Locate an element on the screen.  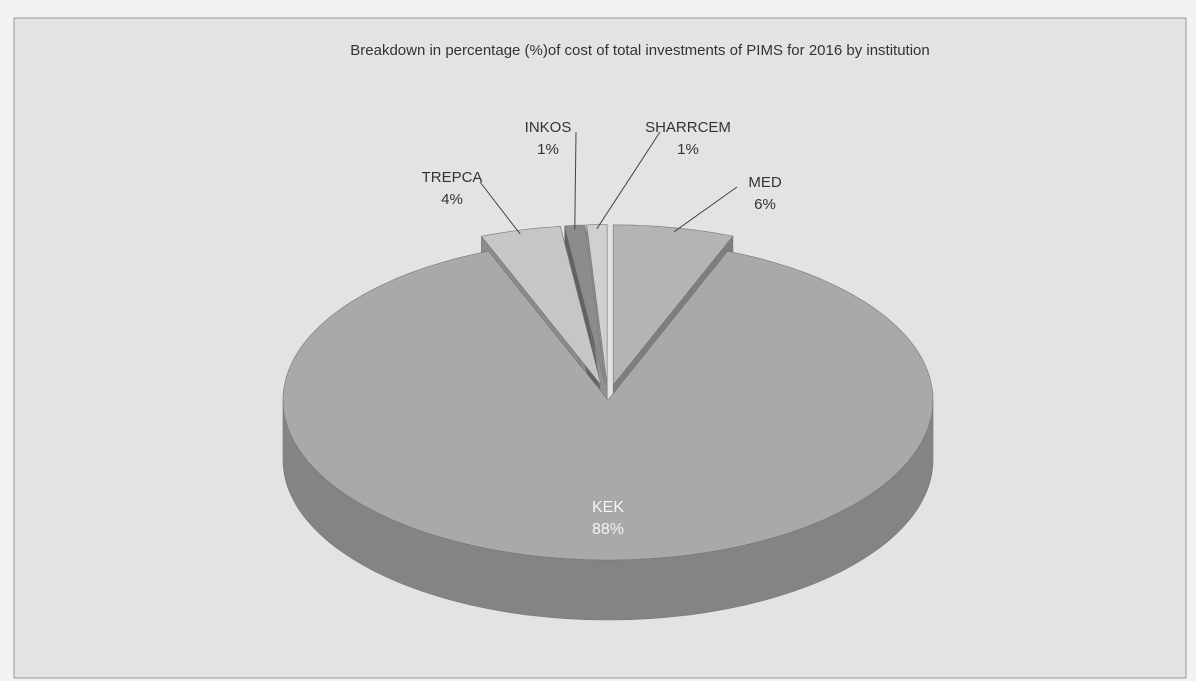
slice-value-label: 6% is located at coordinates (765, 204).